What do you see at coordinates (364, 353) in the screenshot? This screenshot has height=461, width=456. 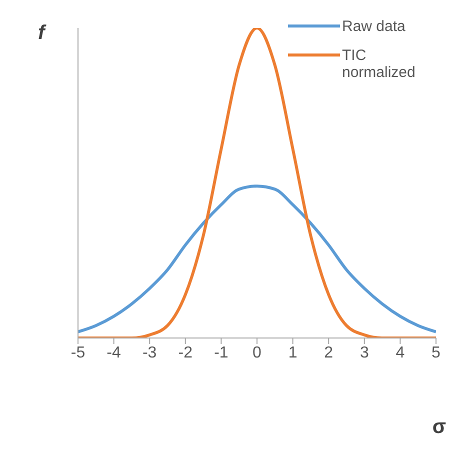 I see `x-tick-label: 3` at bounding box center [364, 353].